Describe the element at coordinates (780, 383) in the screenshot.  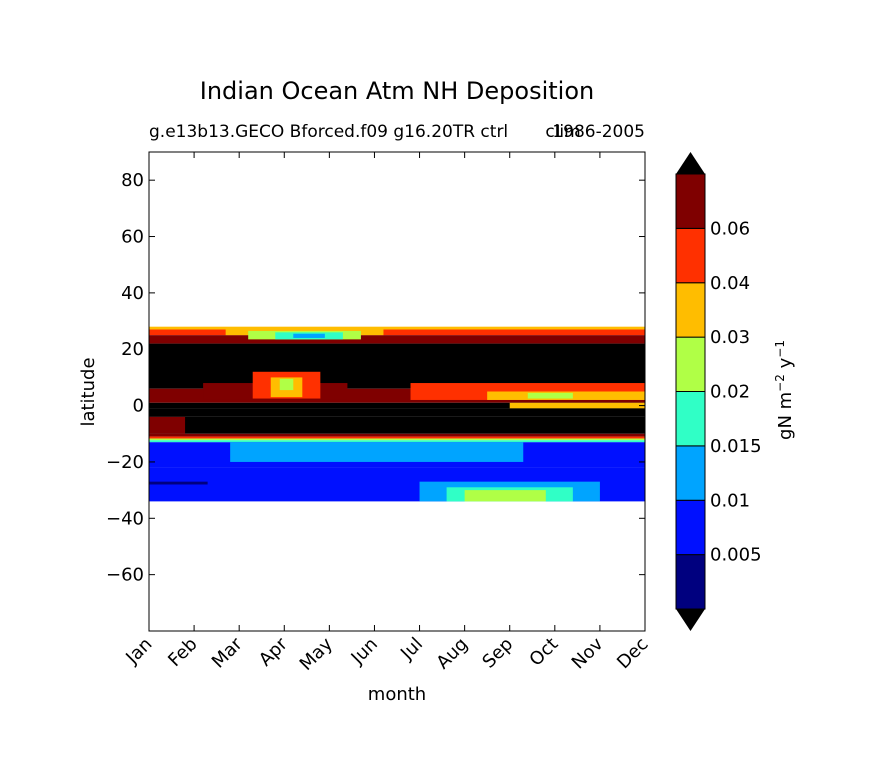
I see `colorbar-label-exponent-1: −2` at that location.